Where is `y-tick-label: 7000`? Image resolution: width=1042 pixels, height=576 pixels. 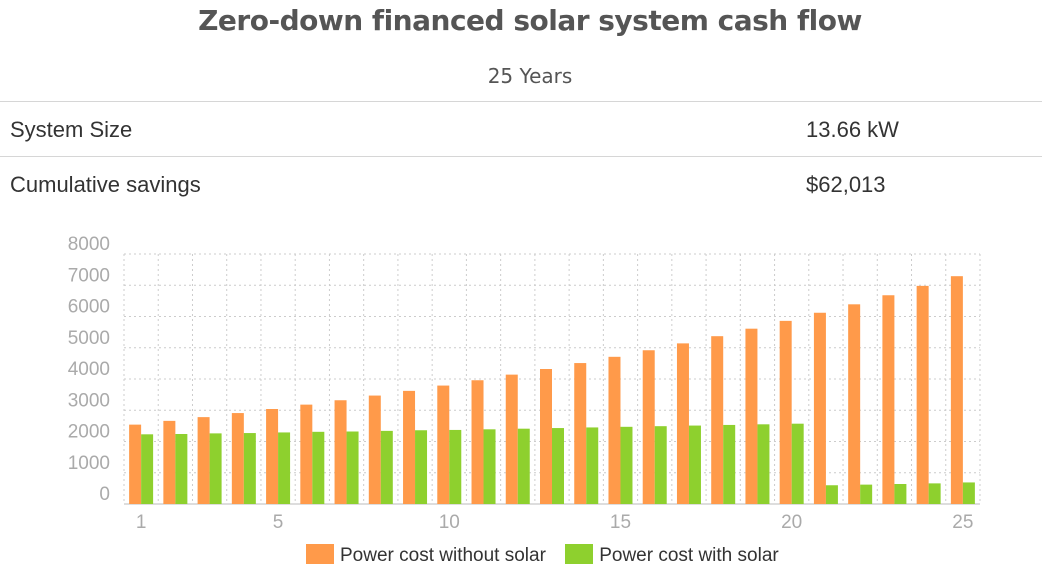
y-tick-label: 7000 is located at coordinates (89, 275).